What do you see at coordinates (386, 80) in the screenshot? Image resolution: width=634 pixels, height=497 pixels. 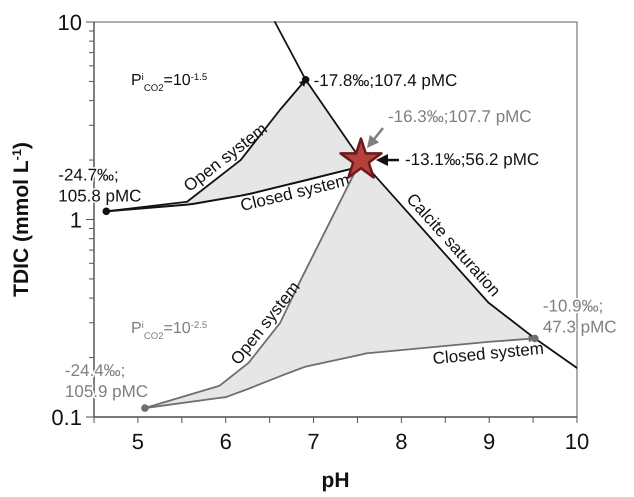 I see `annotation: -17.8‰;107.4 pMC` at bounding box center [386, 80].